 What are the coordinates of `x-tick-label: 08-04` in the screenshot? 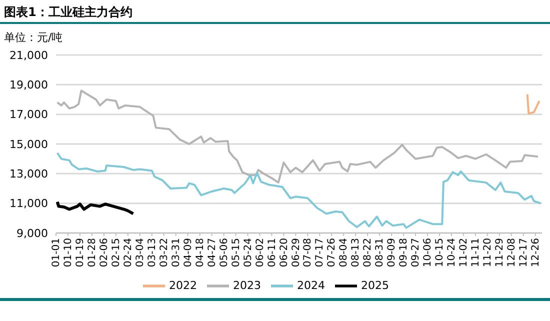 It's located at (344, 253).